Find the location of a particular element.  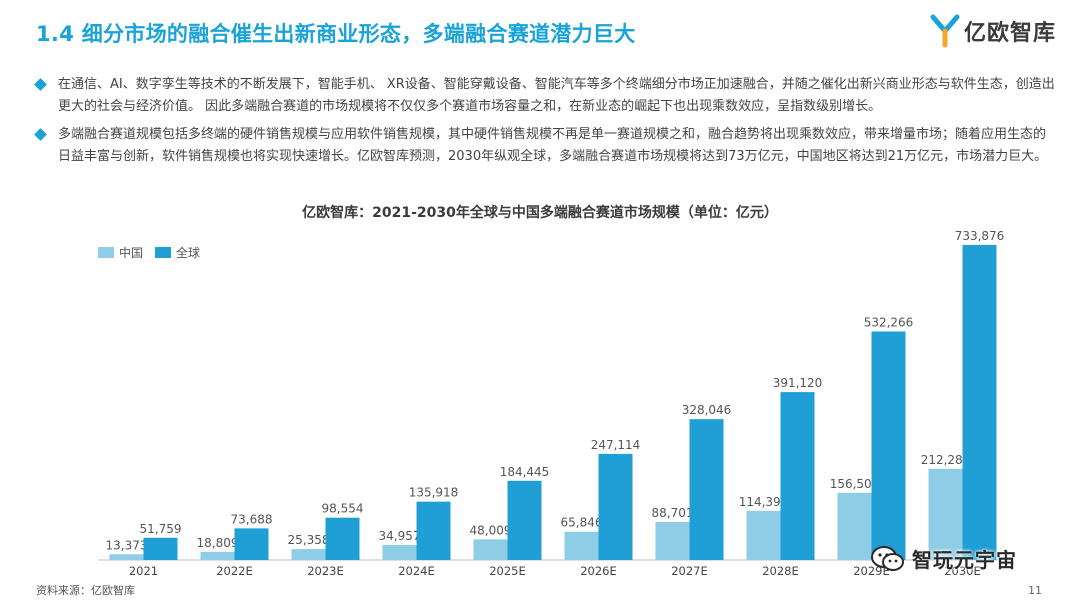

data-label-global: 532,266 is located at coordinates (889, 322).